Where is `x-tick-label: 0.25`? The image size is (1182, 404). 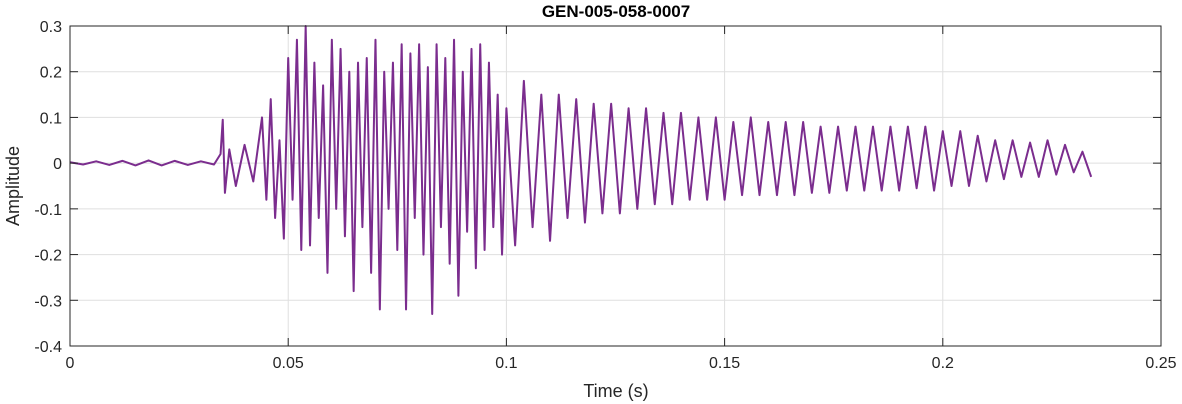 x-tick-label: 0.25 is located at coordinates (1160, 363).